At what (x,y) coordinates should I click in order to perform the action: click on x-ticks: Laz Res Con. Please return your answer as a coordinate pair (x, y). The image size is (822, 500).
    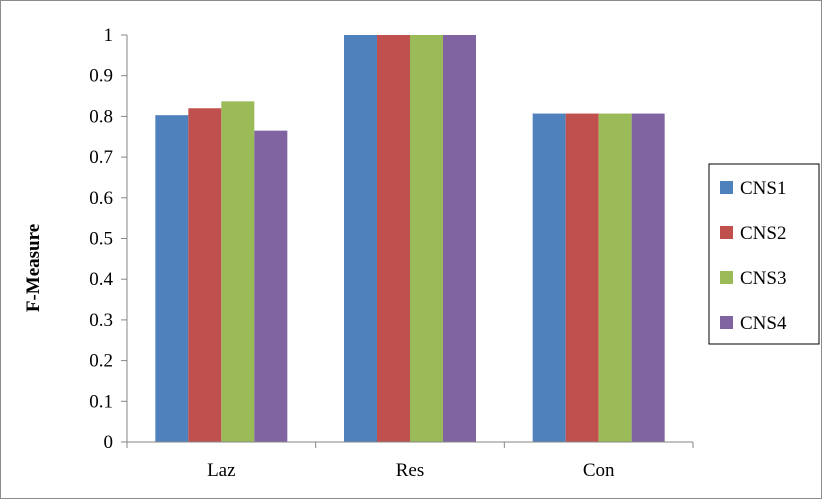
    Looking at the image, I should click on (410, 461).